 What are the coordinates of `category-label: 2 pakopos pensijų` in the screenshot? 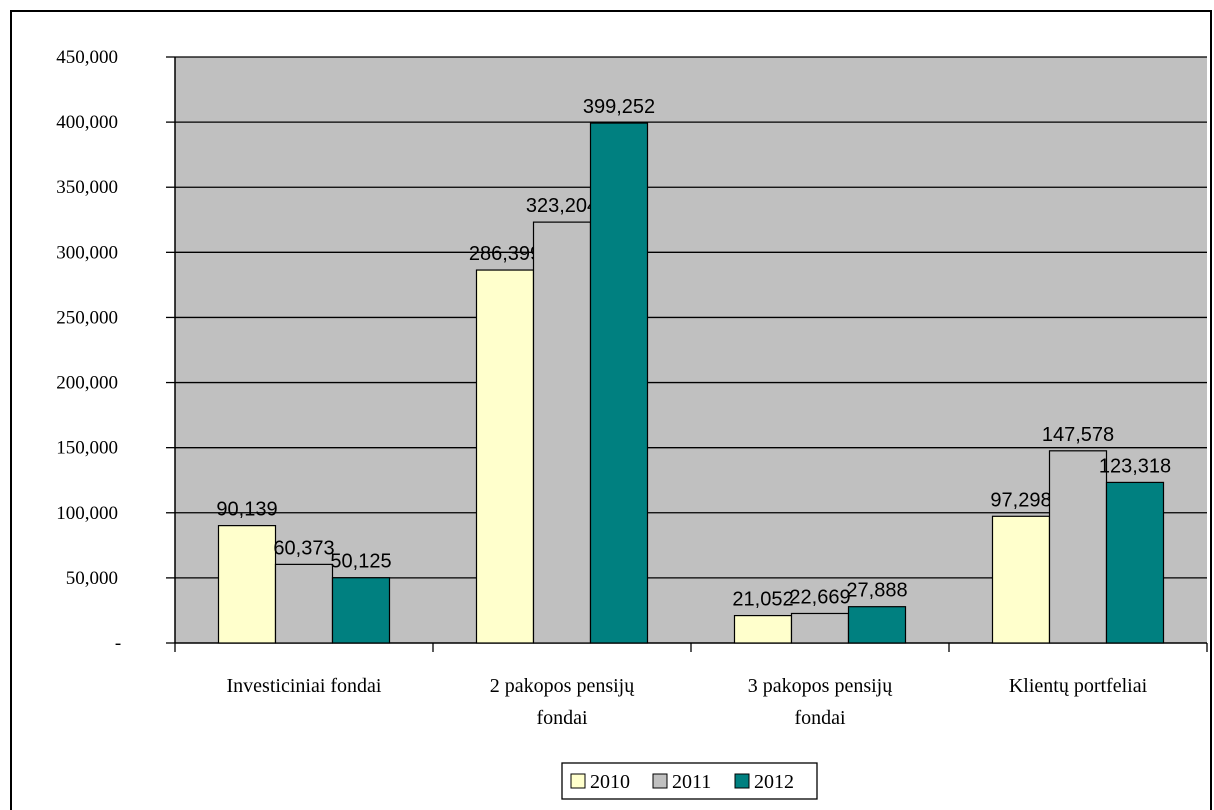 It's located at (562, 686).